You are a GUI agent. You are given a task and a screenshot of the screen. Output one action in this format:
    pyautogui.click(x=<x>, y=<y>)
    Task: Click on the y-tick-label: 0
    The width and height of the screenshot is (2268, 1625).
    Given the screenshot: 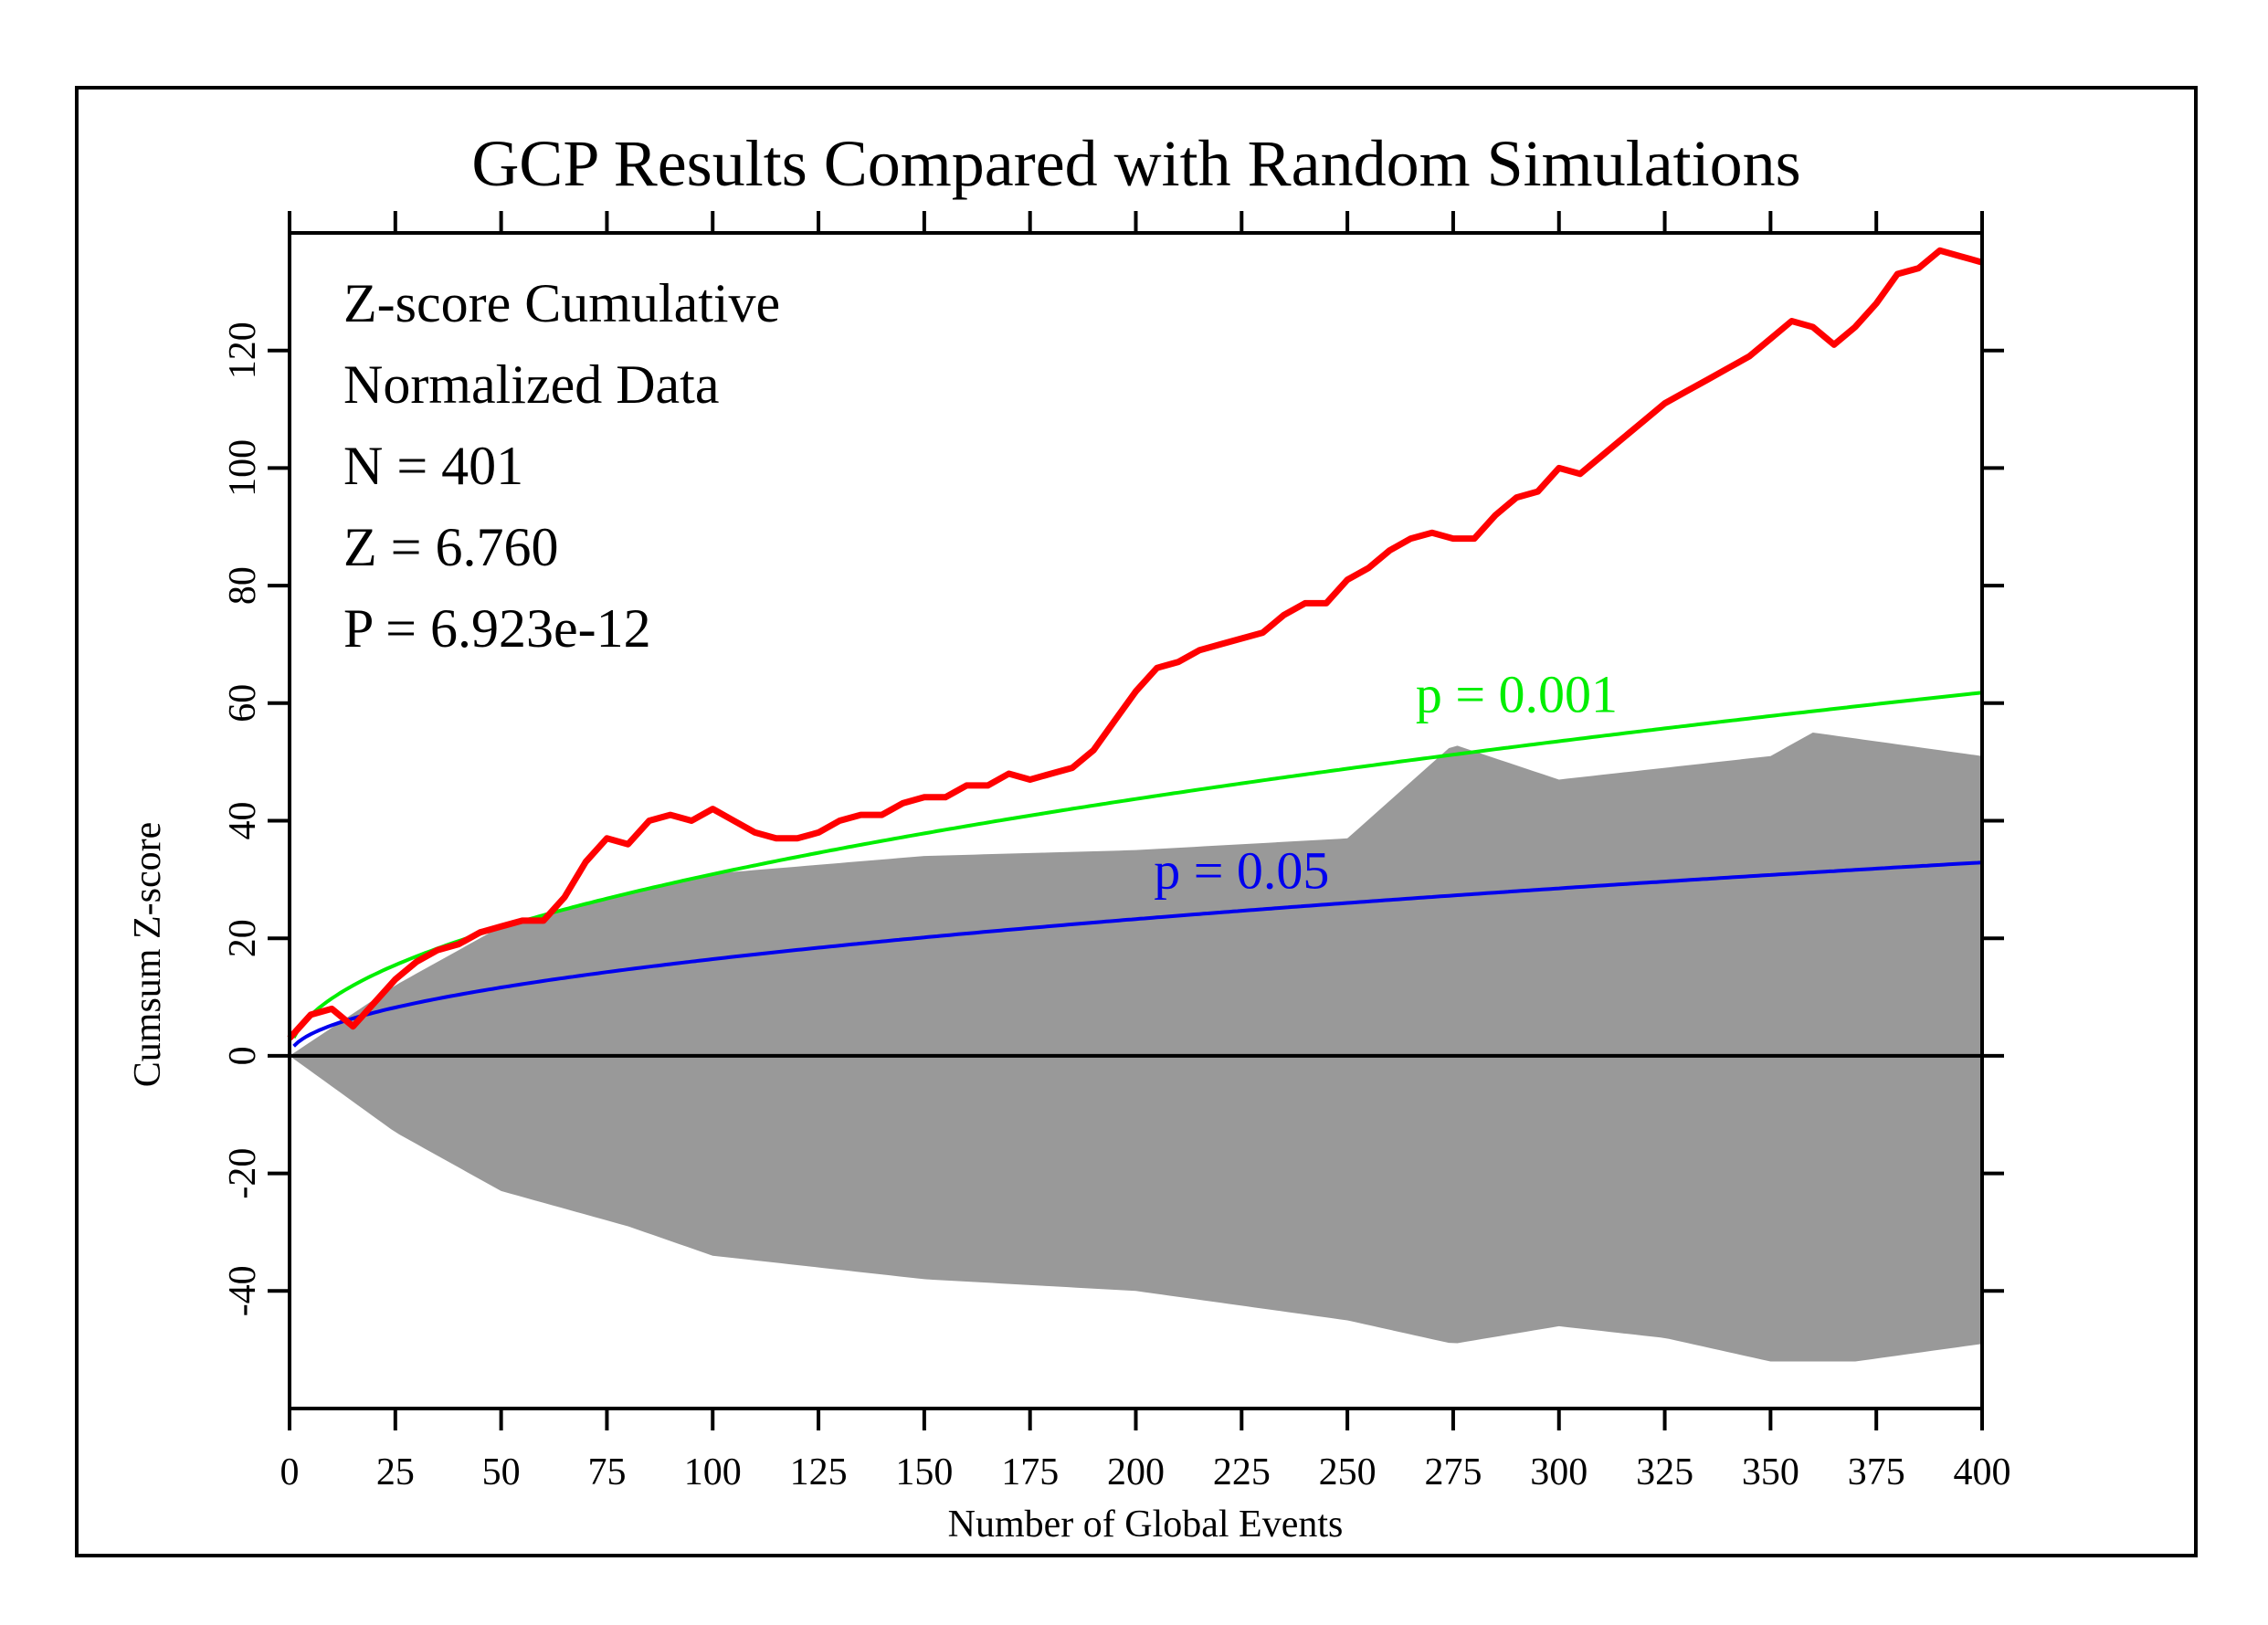 What is the action you would take?
    pyautogui.click(x=243, y=1055)
    